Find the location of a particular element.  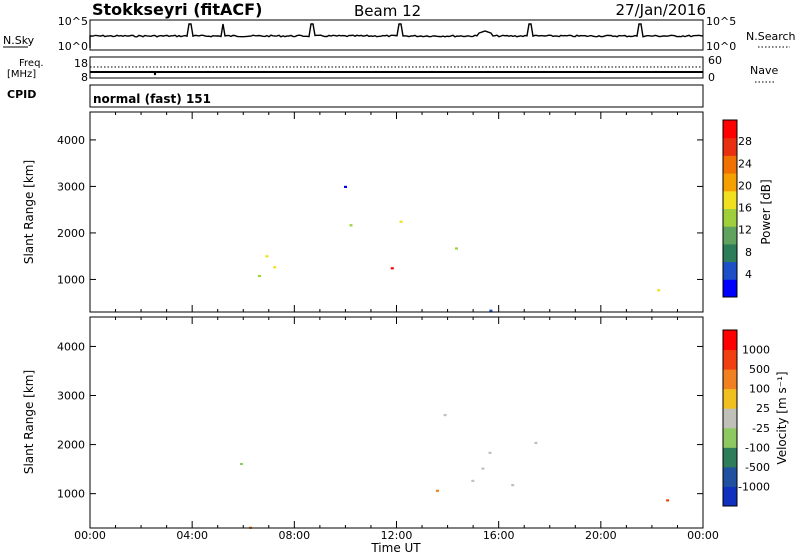

noise-left-bottom-tick: 10^0 is located at coordinates (73, 46).